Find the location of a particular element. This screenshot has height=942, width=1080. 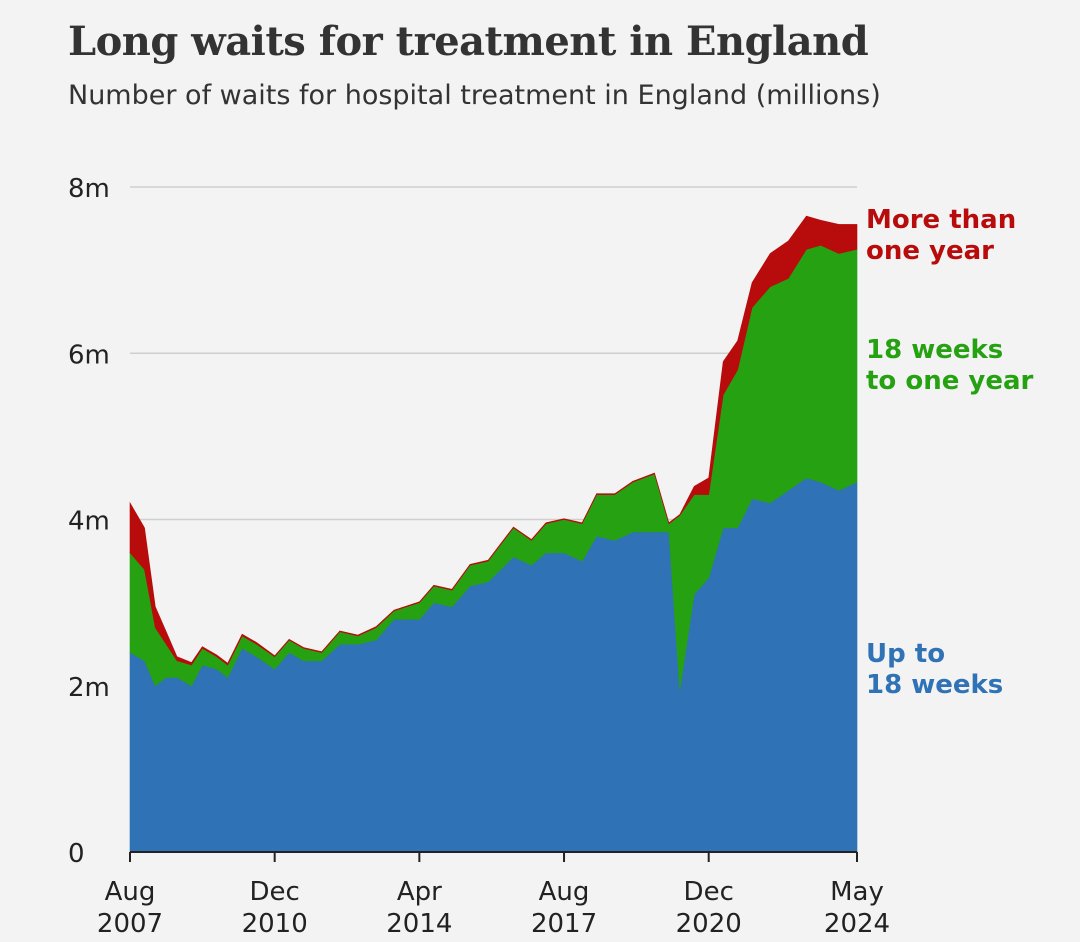

y-tick-label: 4m is located at coordinates (89, 522).